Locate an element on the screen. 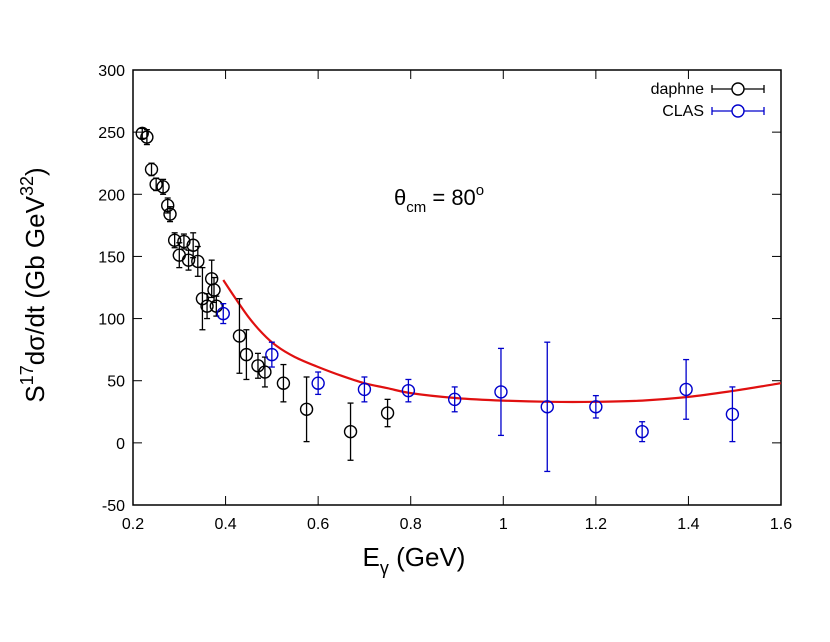 The height and width of the screenshot is (642, 830). y-axis-title-post: ) is located at coordinates (35, 171).